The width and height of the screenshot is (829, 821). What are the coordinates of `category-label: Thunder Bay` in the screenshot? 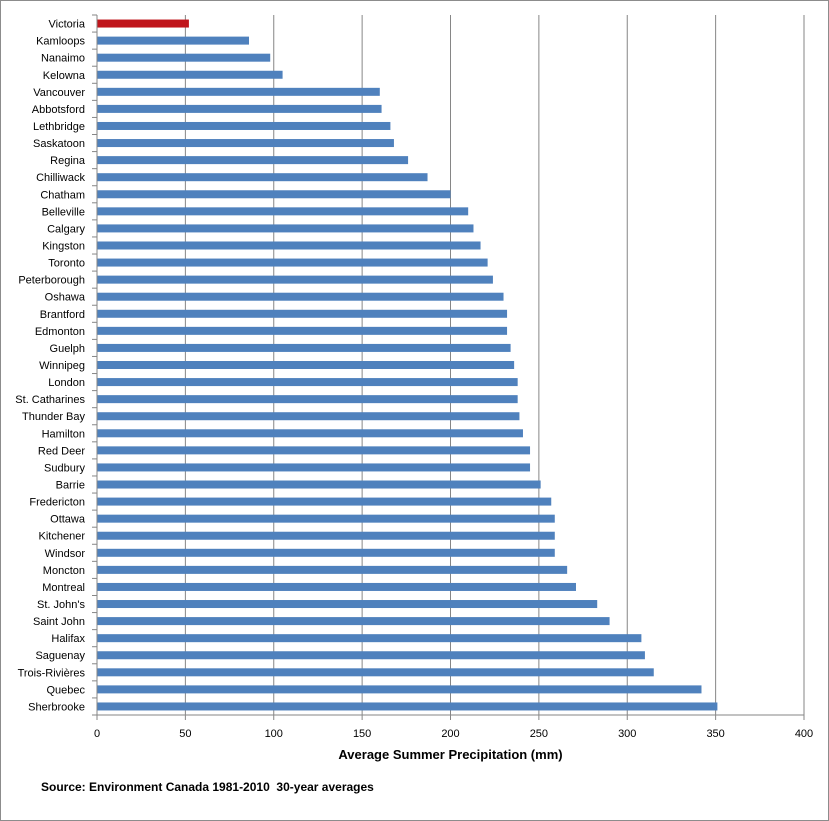 It's located at (53, 417).